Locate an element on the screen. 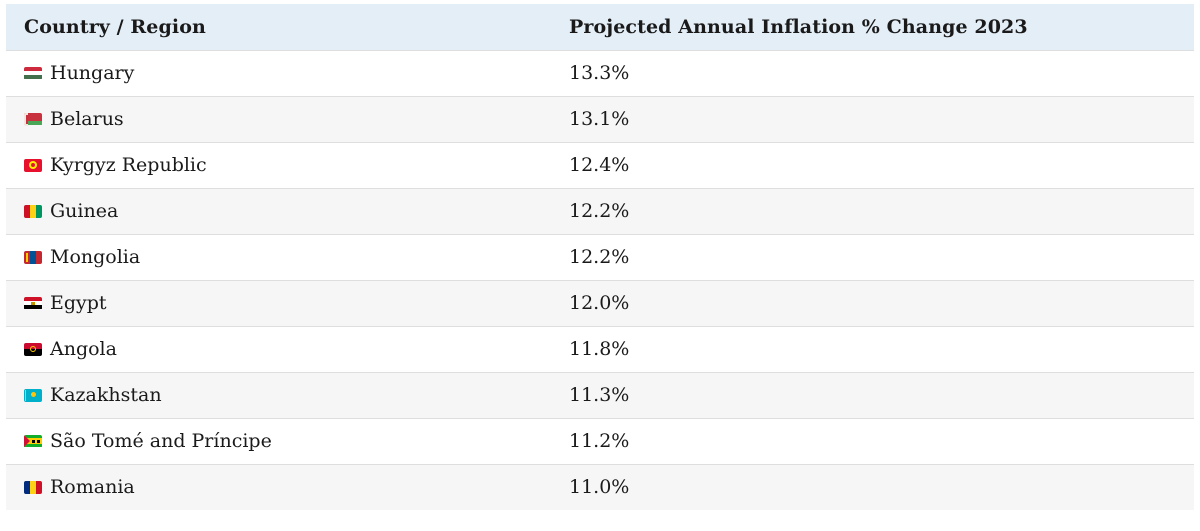 This screenshot has height=531, width=1200. inflation-value: 13.3% is located at coordinates (599, 73).